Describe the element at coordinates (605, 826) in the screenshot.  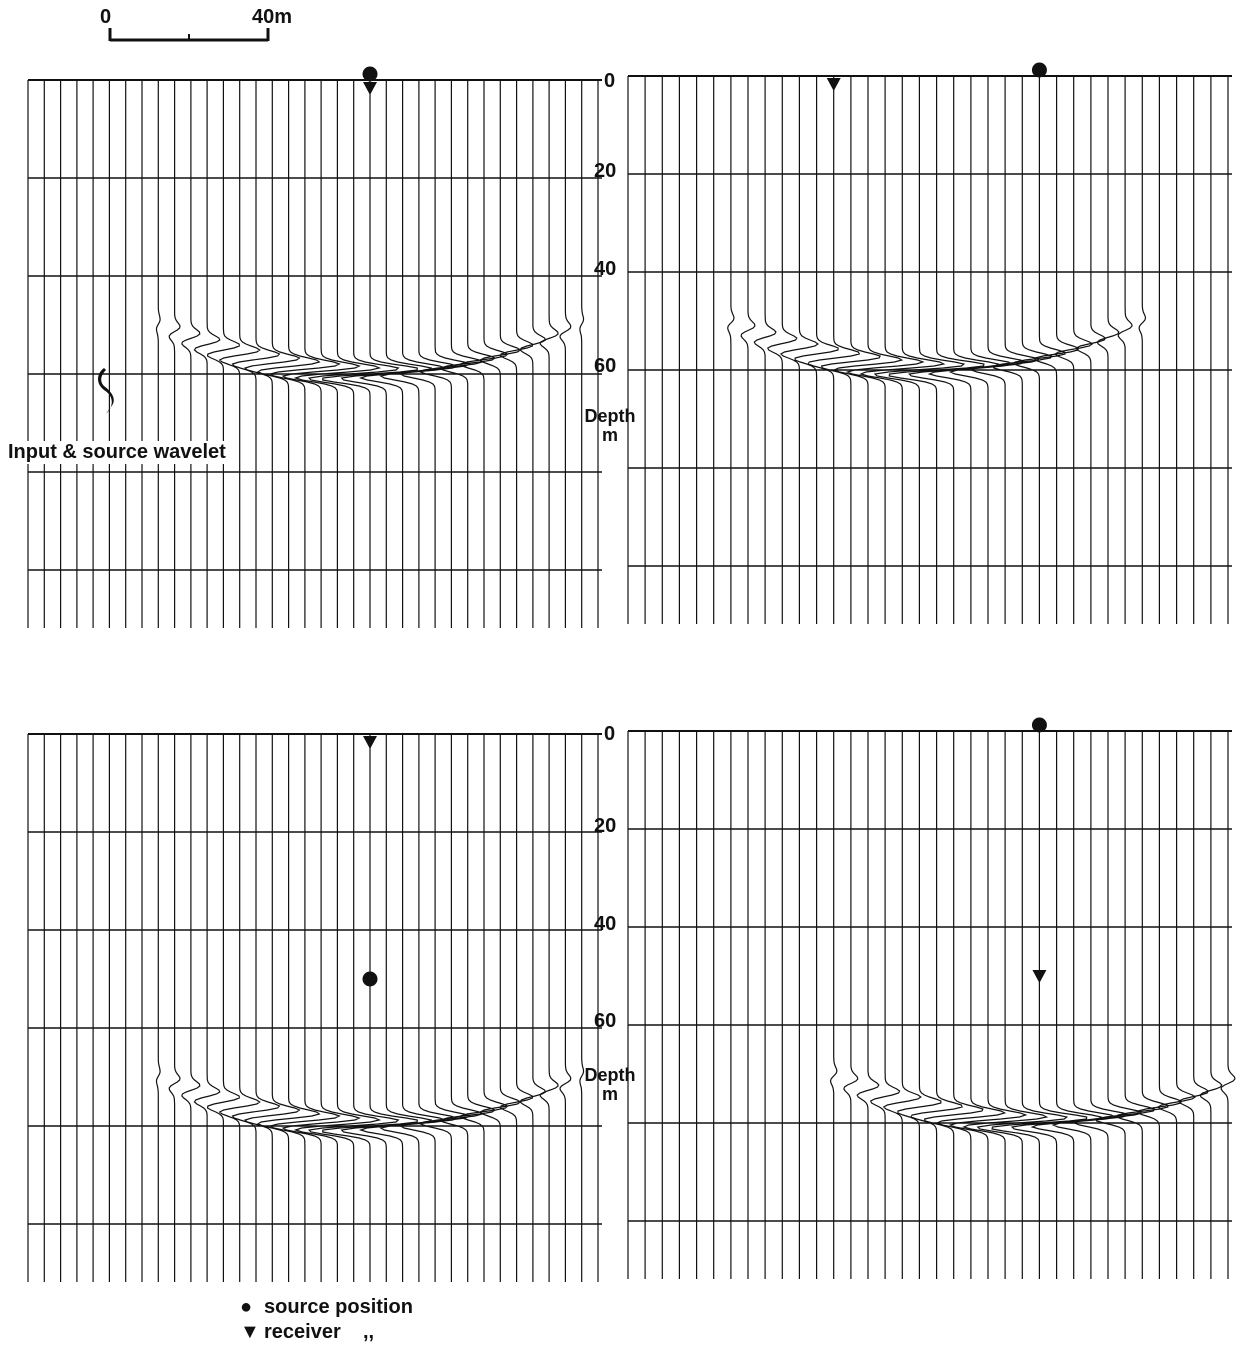
I see `depth-tick-20-bottom: 20` at that location.